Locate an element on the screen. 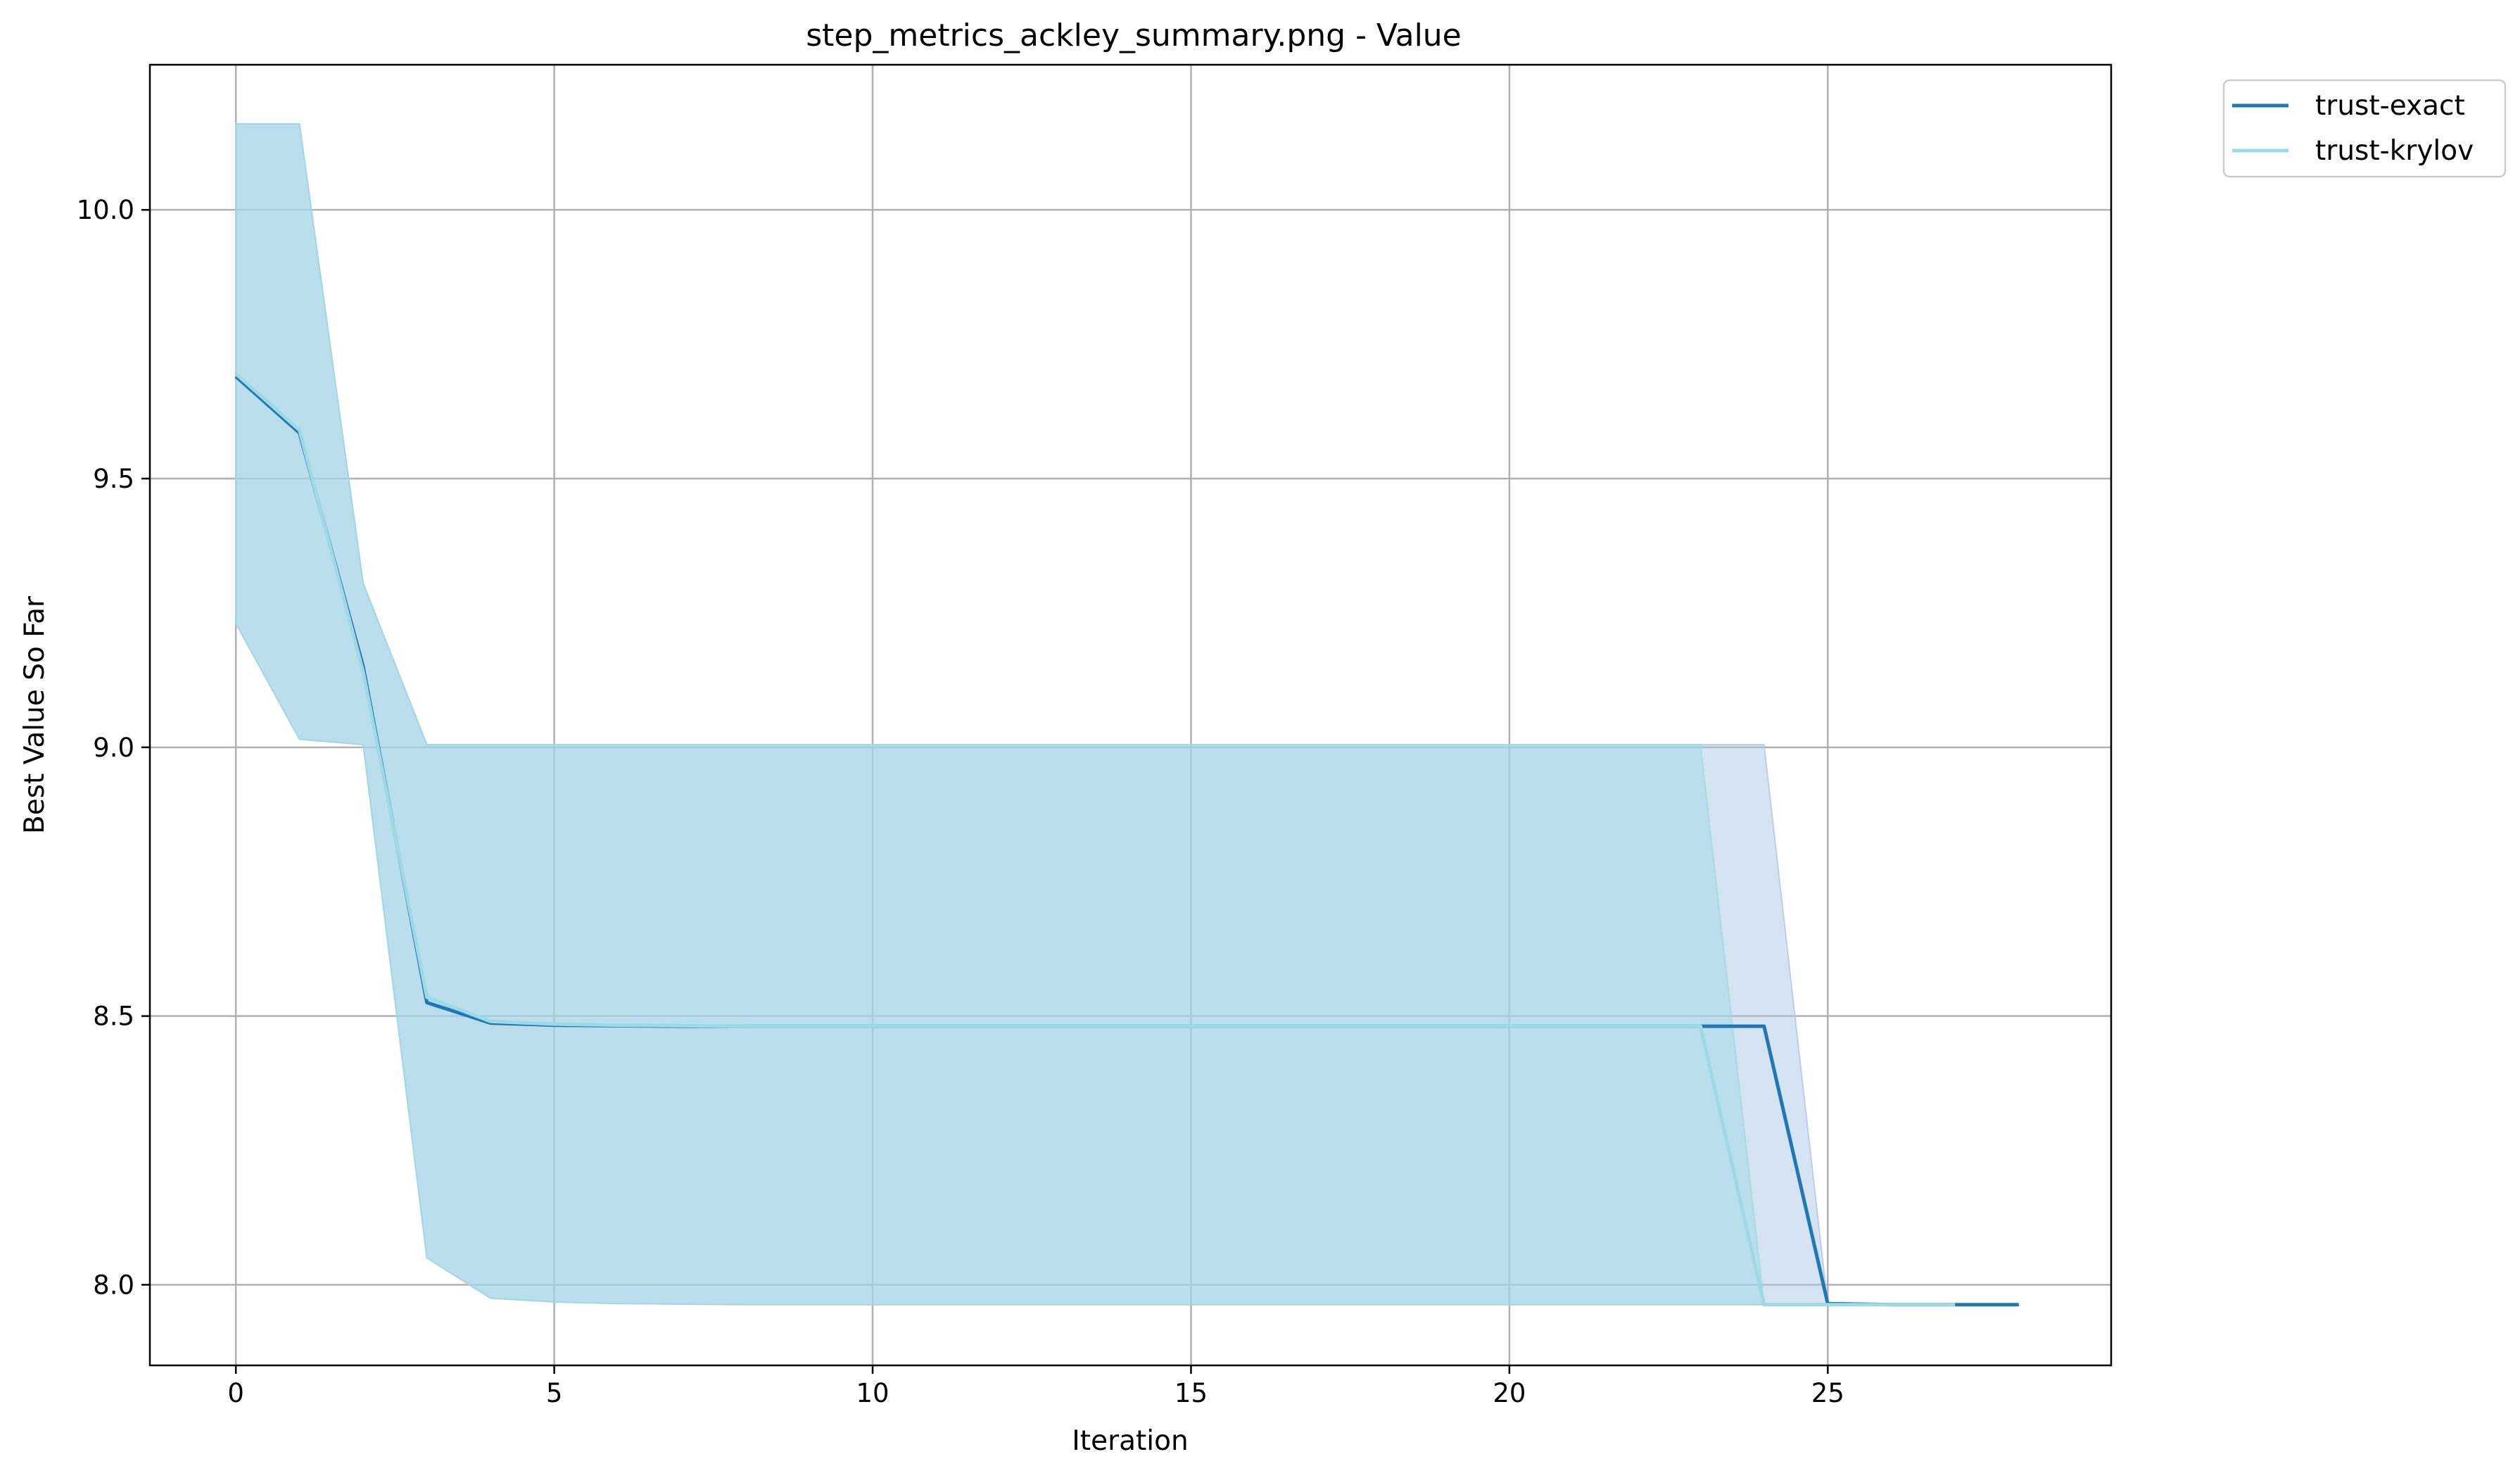 This screenshot has height=1478, width=2520. legend-label-trust-exact: trust-exact is located at coordinates (2390, 106).